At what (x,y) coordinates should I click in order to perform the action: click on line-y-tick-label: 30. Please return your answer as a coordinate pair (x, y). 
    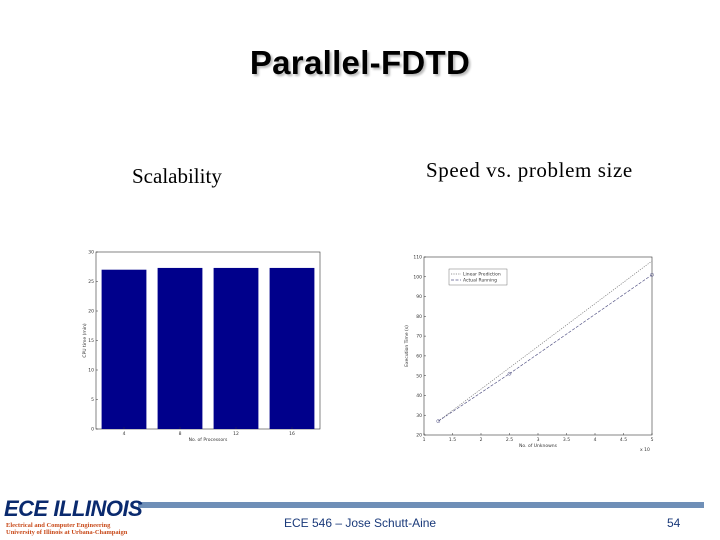
    Looking at the image, I should click on (419, 416).